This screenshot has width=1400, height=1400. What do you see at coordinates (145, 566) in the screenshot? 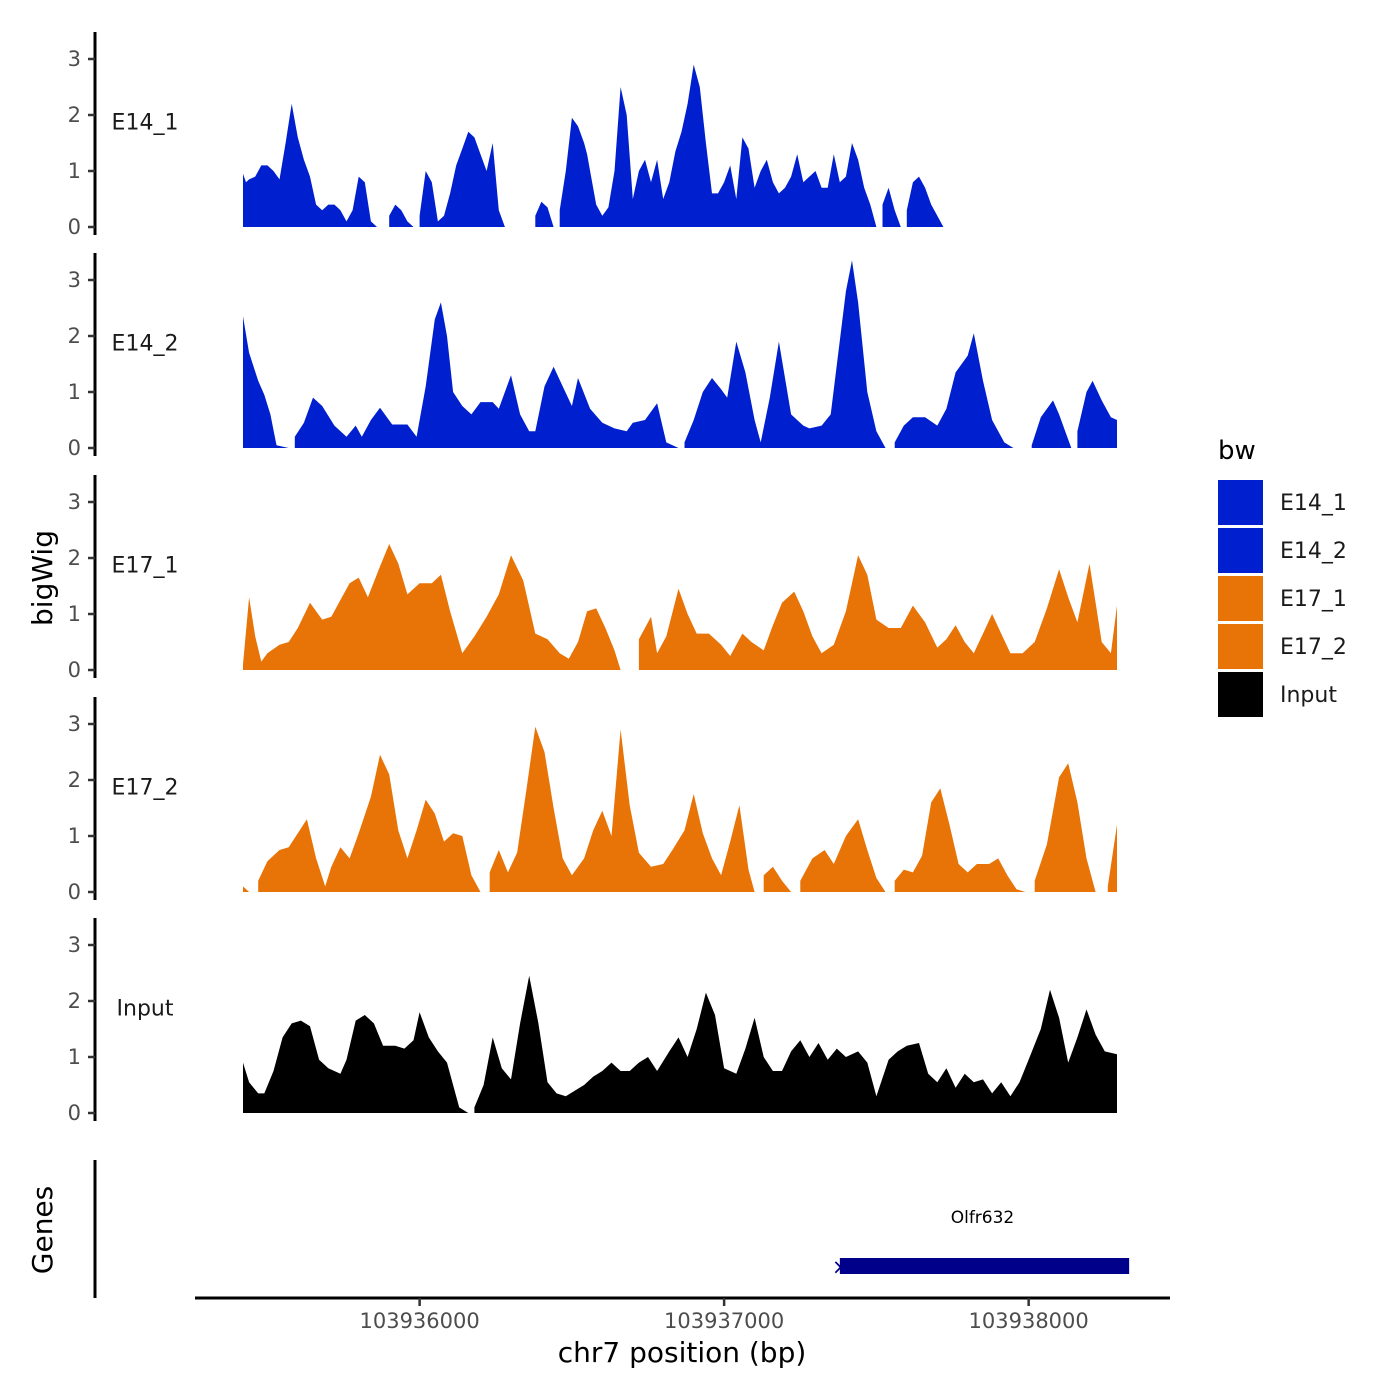
I see `track-label: E17_1` at bounding box center [145, 566].